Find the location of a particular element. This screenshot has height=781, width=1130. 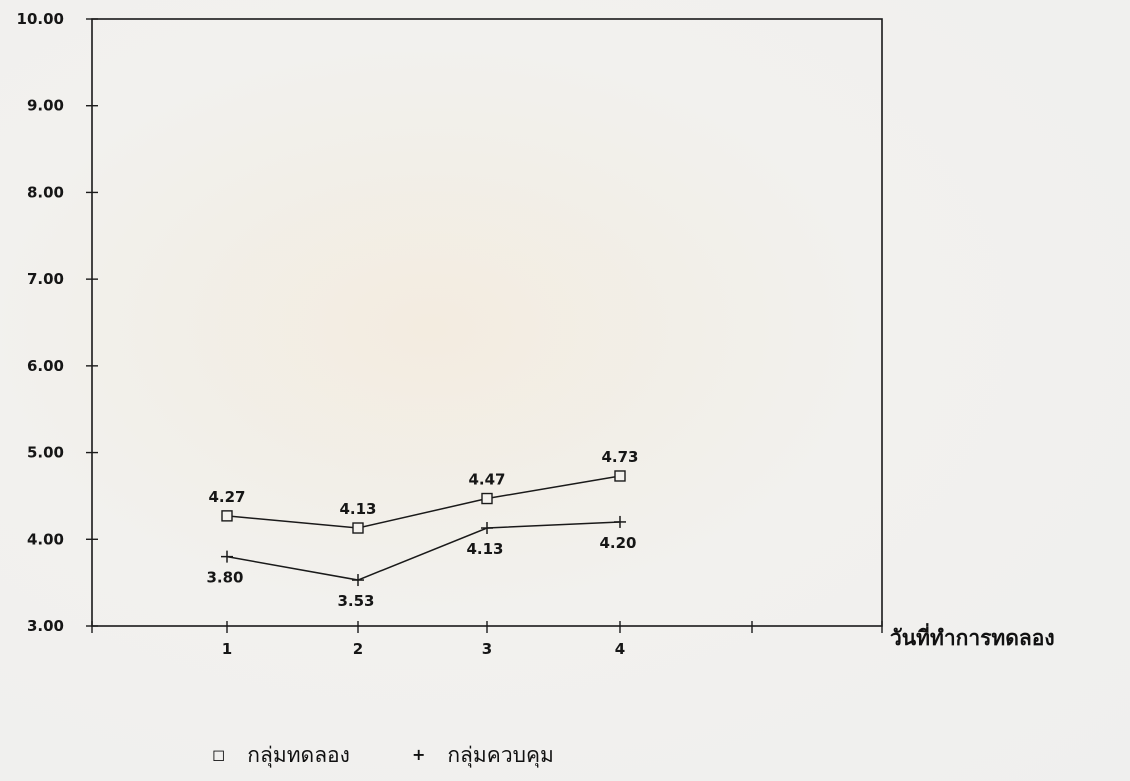

x-tick-label: 2 is located at coordinates (358, 649).